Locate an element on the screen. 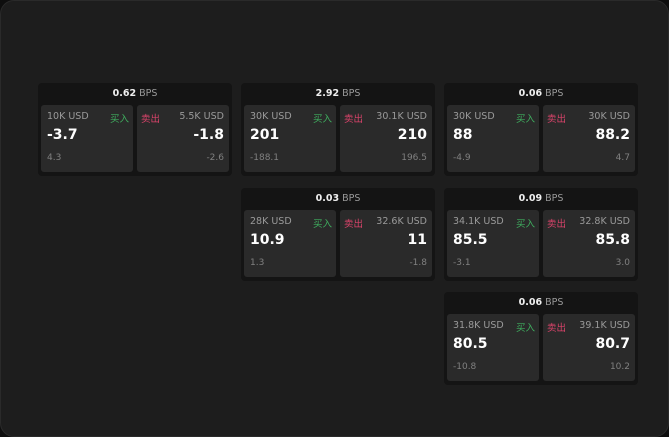  sell-price: 88.2 is located at coordinates (612, 135).